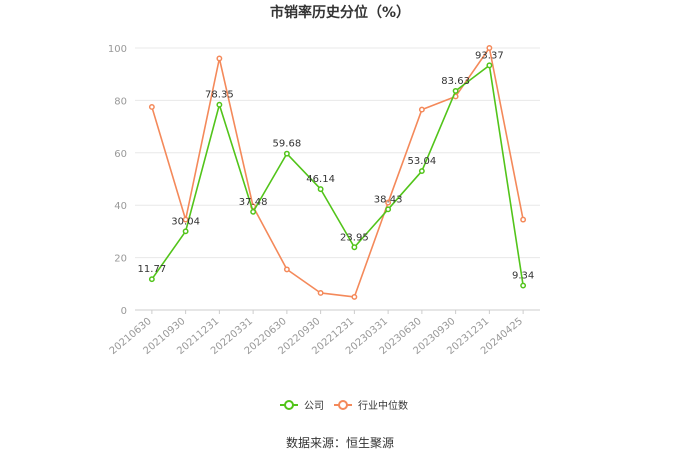  Describe the element at coordinates (120, 206) in the screenshot. I see `y-tick-label: 40` at that location.